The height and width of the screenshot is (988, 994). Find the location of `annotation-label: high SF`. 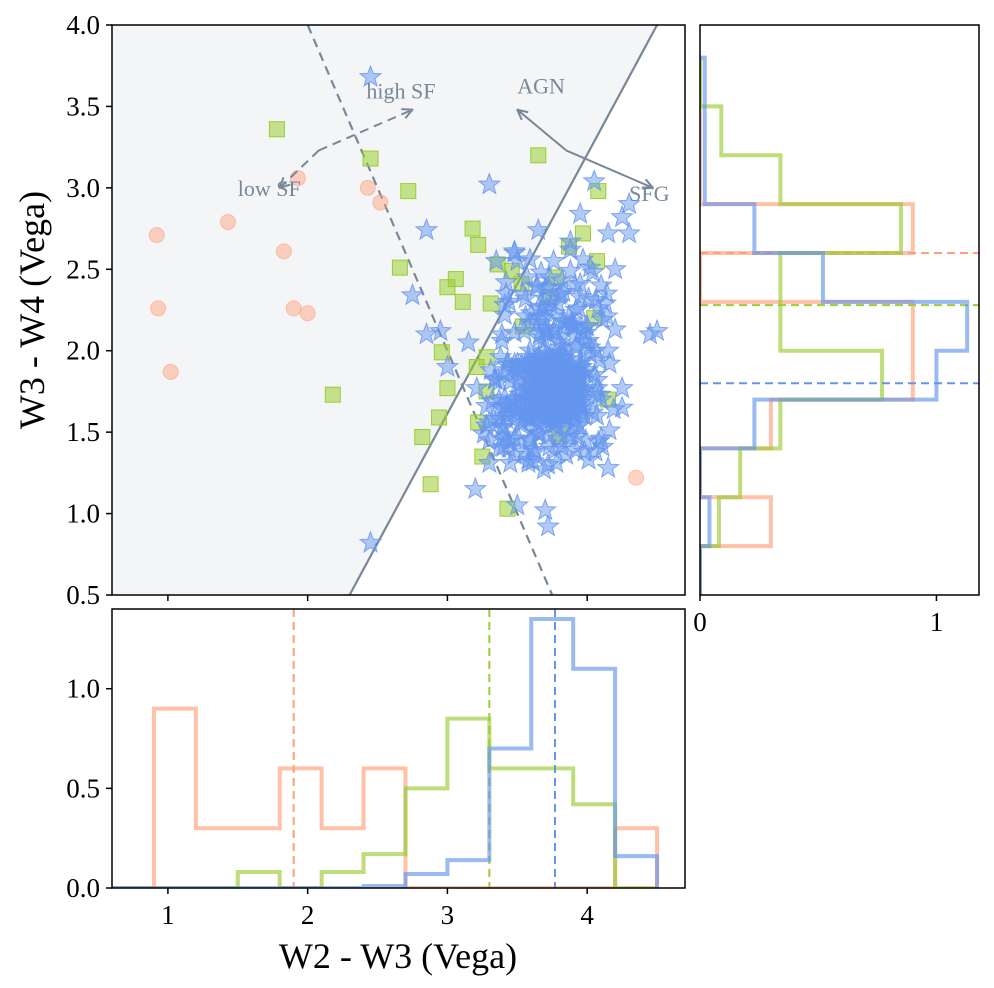

annotation-label: high SF is located at coordinates (400, 90).